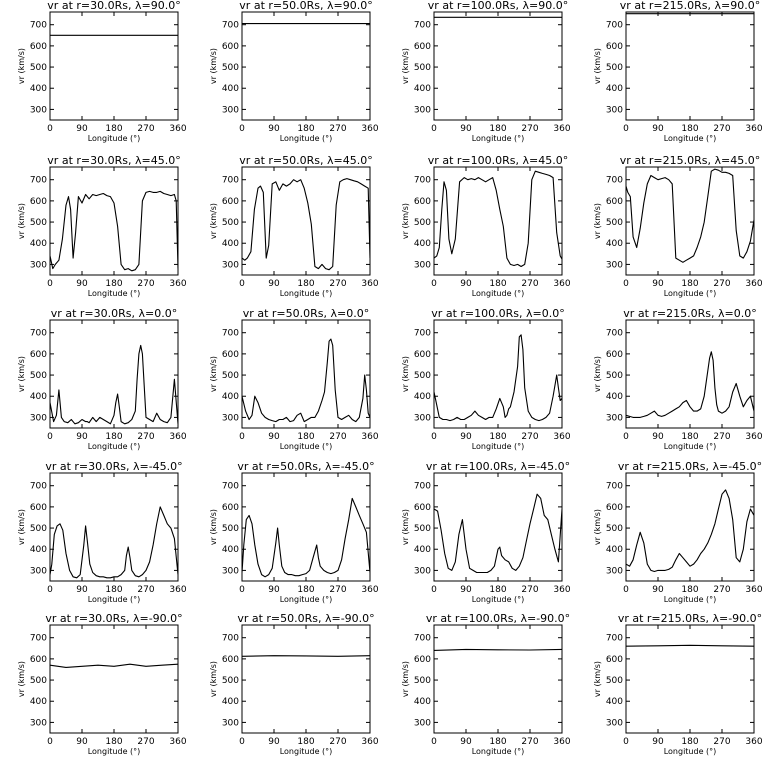 Image resolution: width=768 pixels, height=768 pixels. I want to click on panel-title: vr at r=100.0Rs, λ=90.0°, so click(498, 6).